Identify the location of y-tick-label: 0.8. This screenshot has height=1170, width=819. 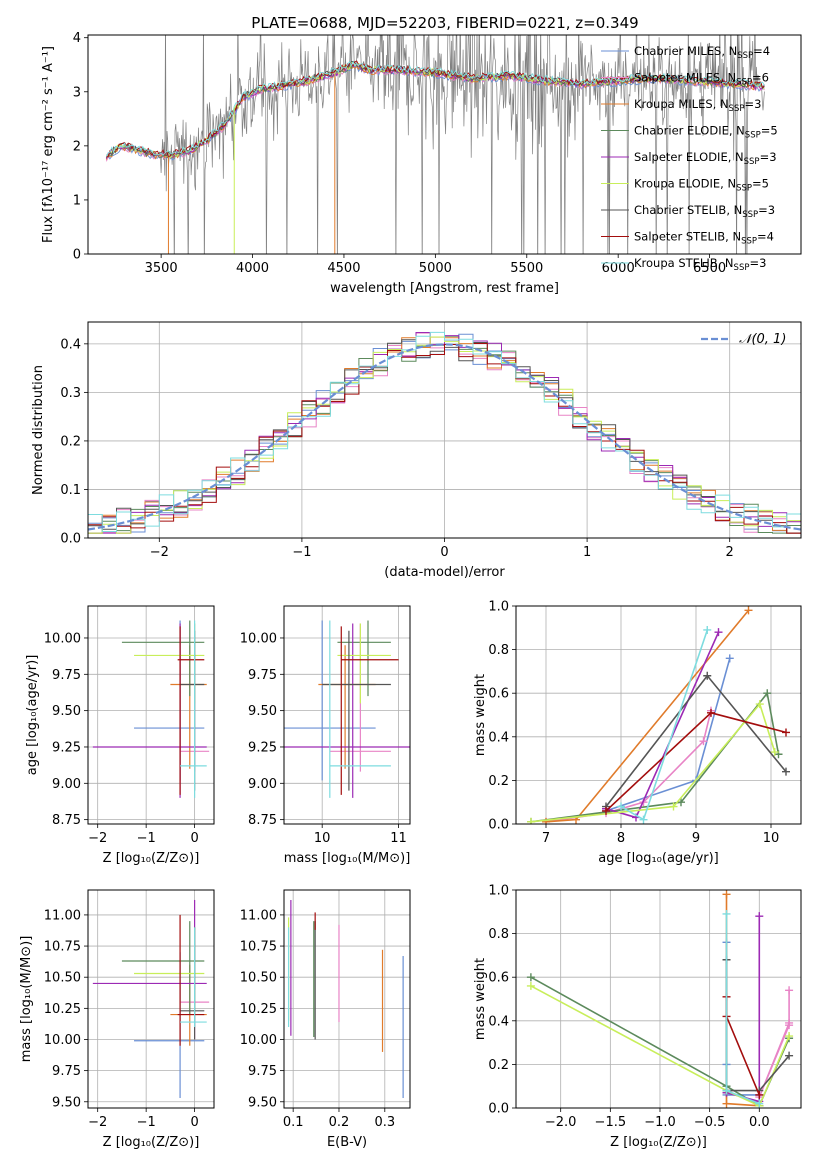
(498, 650).